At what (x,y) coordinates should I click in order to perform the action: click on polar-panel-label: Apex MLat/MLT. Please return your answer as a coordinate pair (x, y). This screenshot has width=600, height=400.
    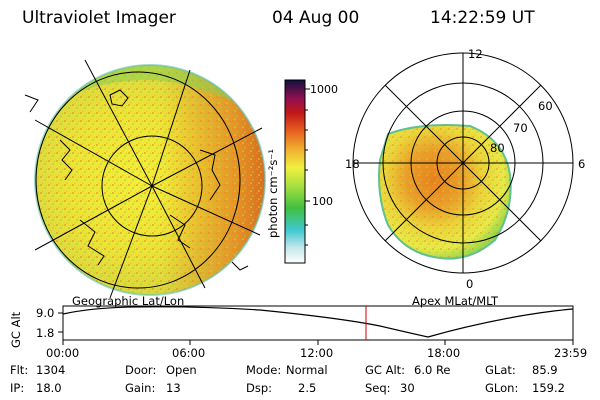
    Looking at the image, I should click on (455, 301).